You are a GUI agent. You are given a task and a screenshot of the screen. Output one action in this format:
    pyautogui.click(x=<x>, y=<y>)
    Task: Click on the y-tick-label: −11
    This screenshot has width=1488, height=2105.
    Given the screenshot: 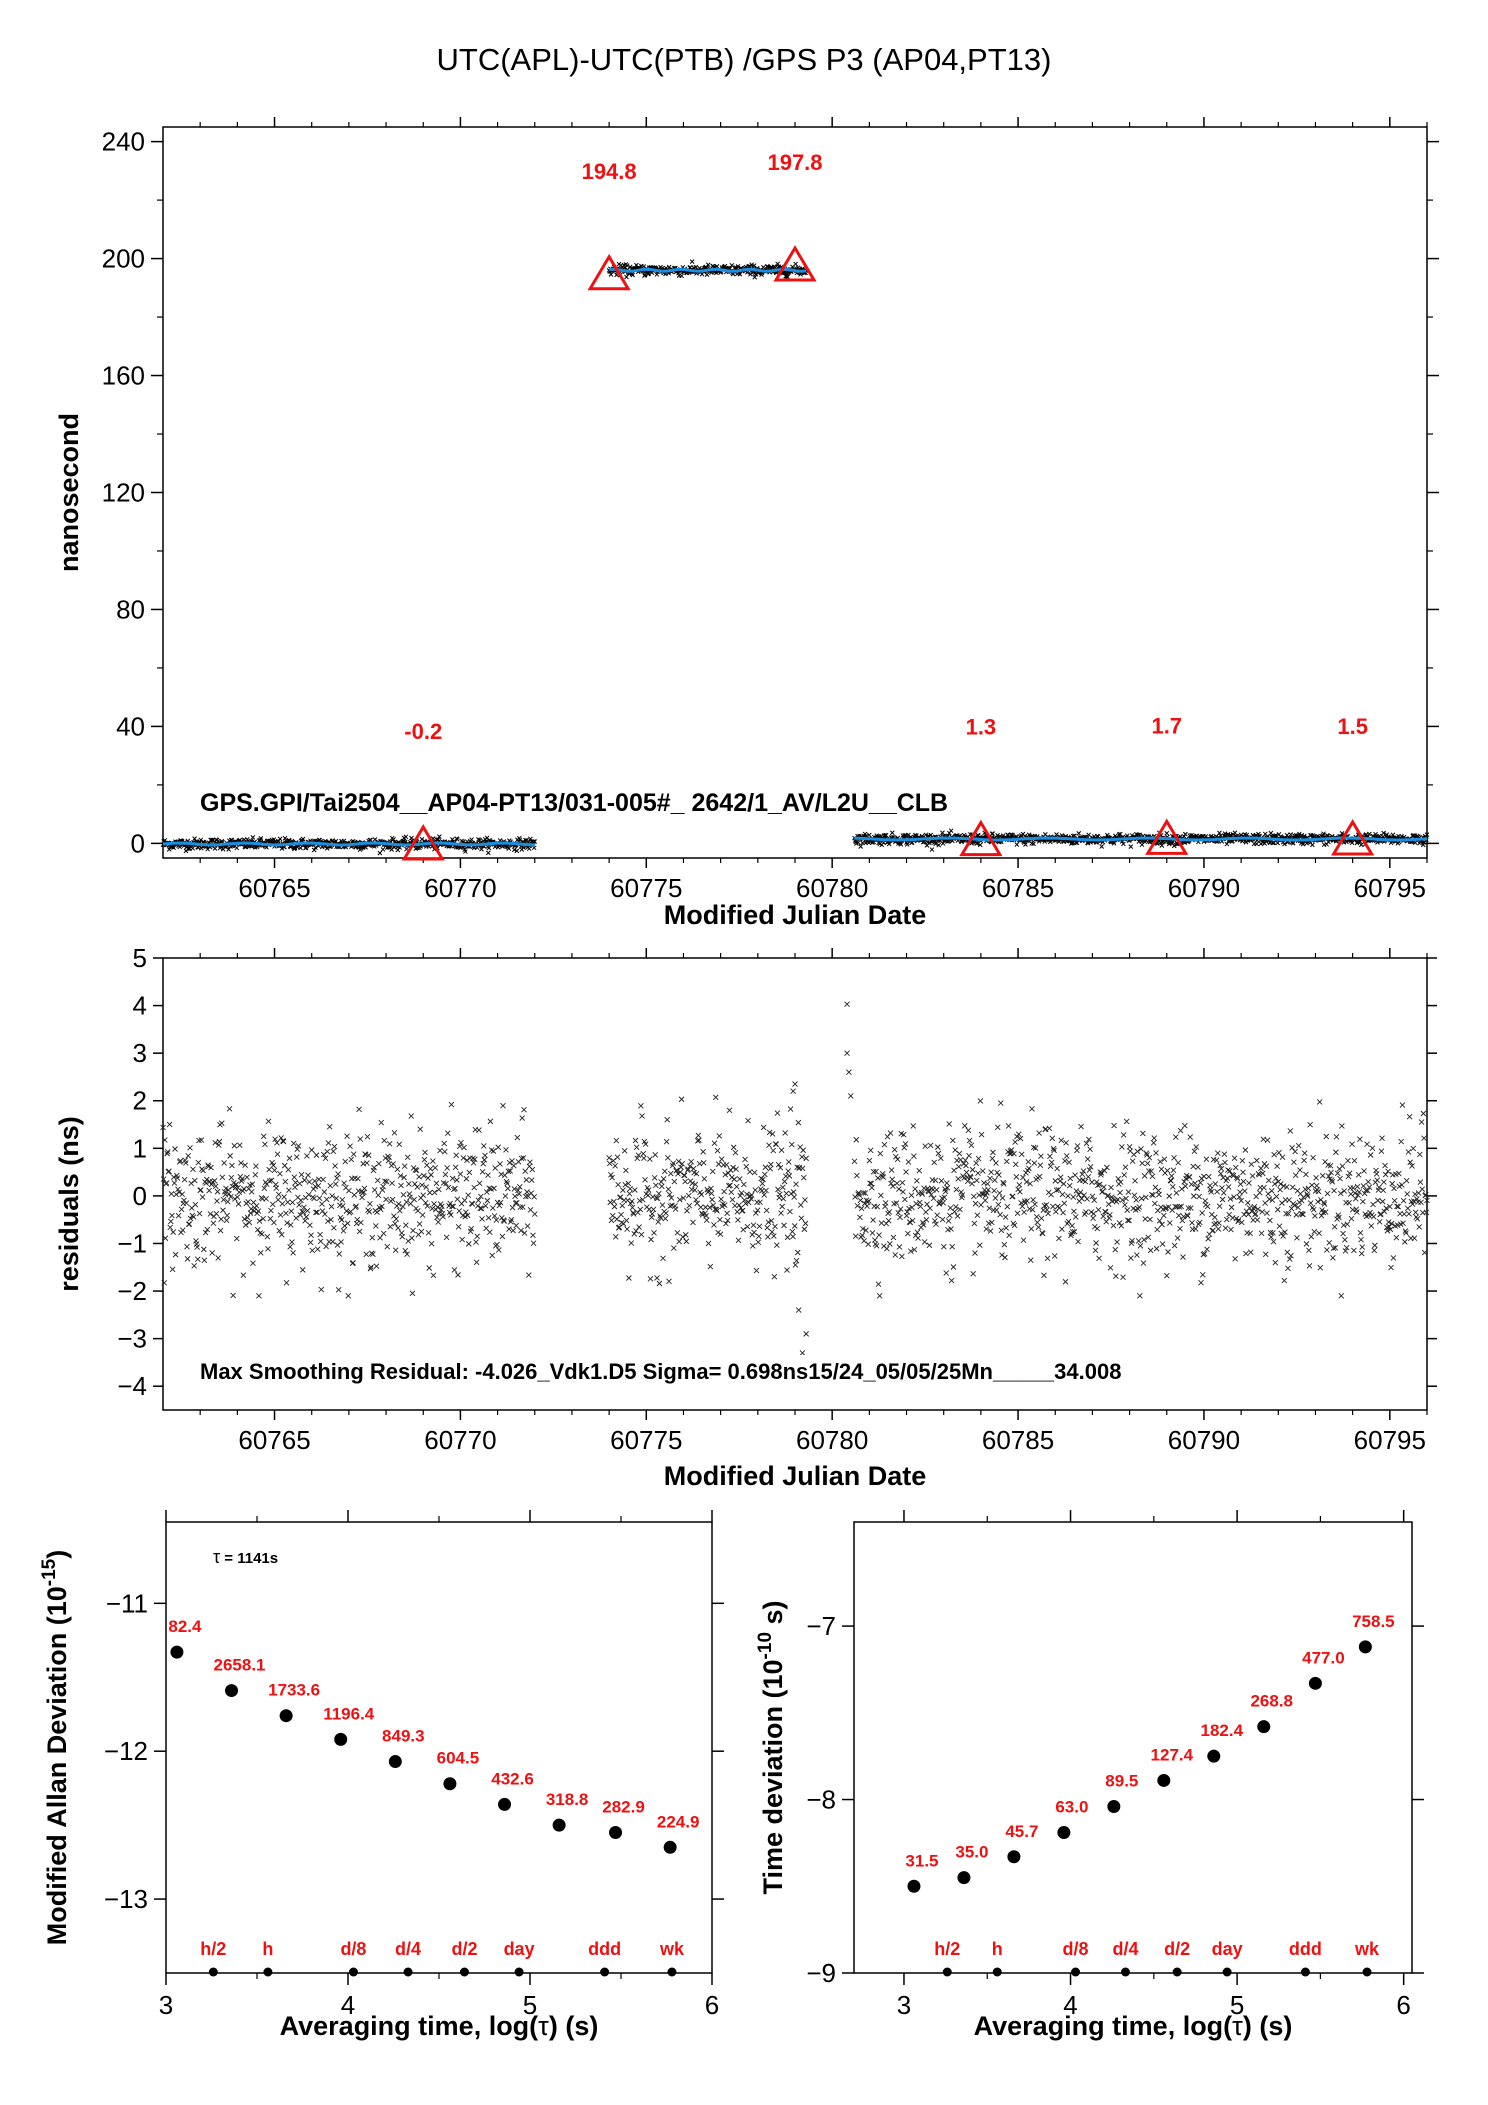 What is the action you would take?
    pyautogui.click(x=127, y=1603)
    